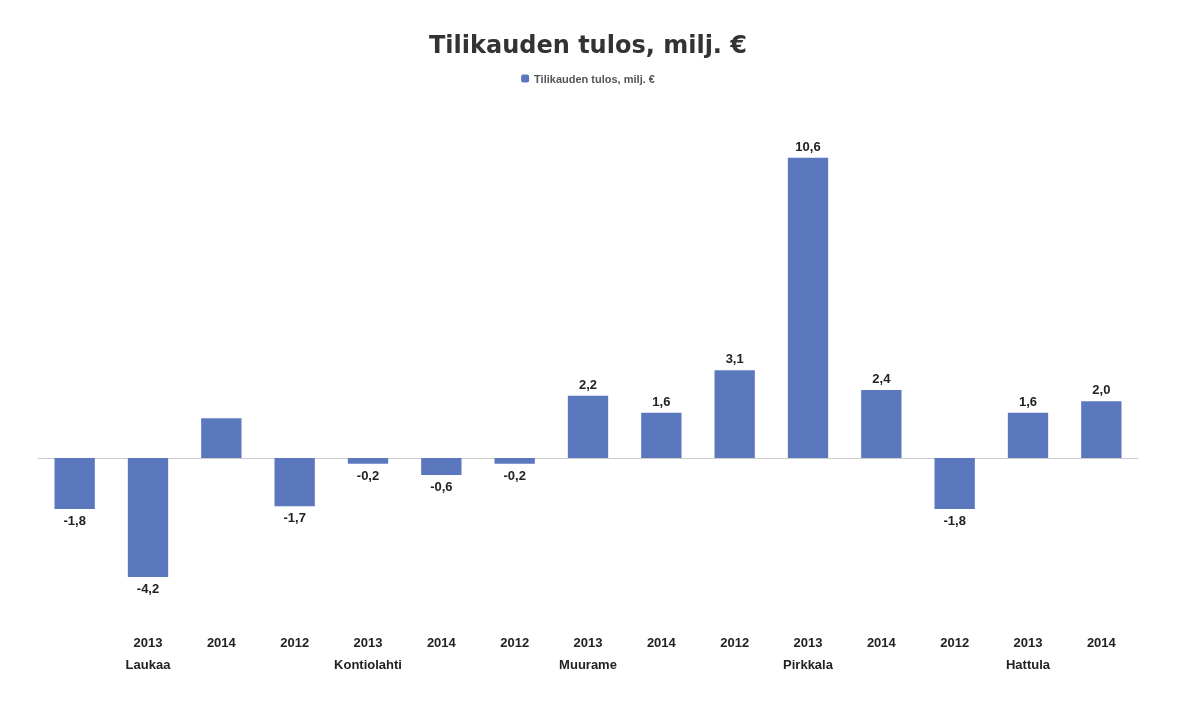 This screenshot has width=1181, height=713. I want to click on legend-label: Tilikauden tulos, milj. €, so click(594, 78).